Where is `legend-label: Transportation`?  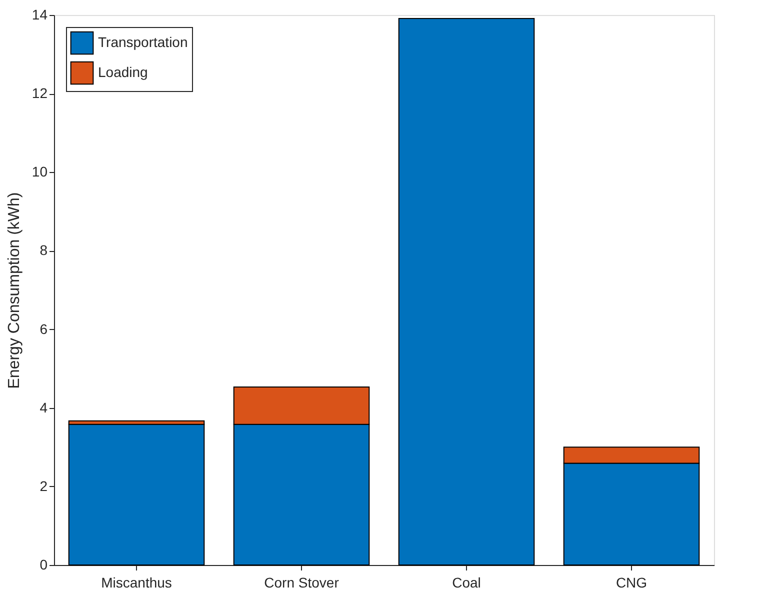 legend-label: Transportation is located at coordinates (143, 42).